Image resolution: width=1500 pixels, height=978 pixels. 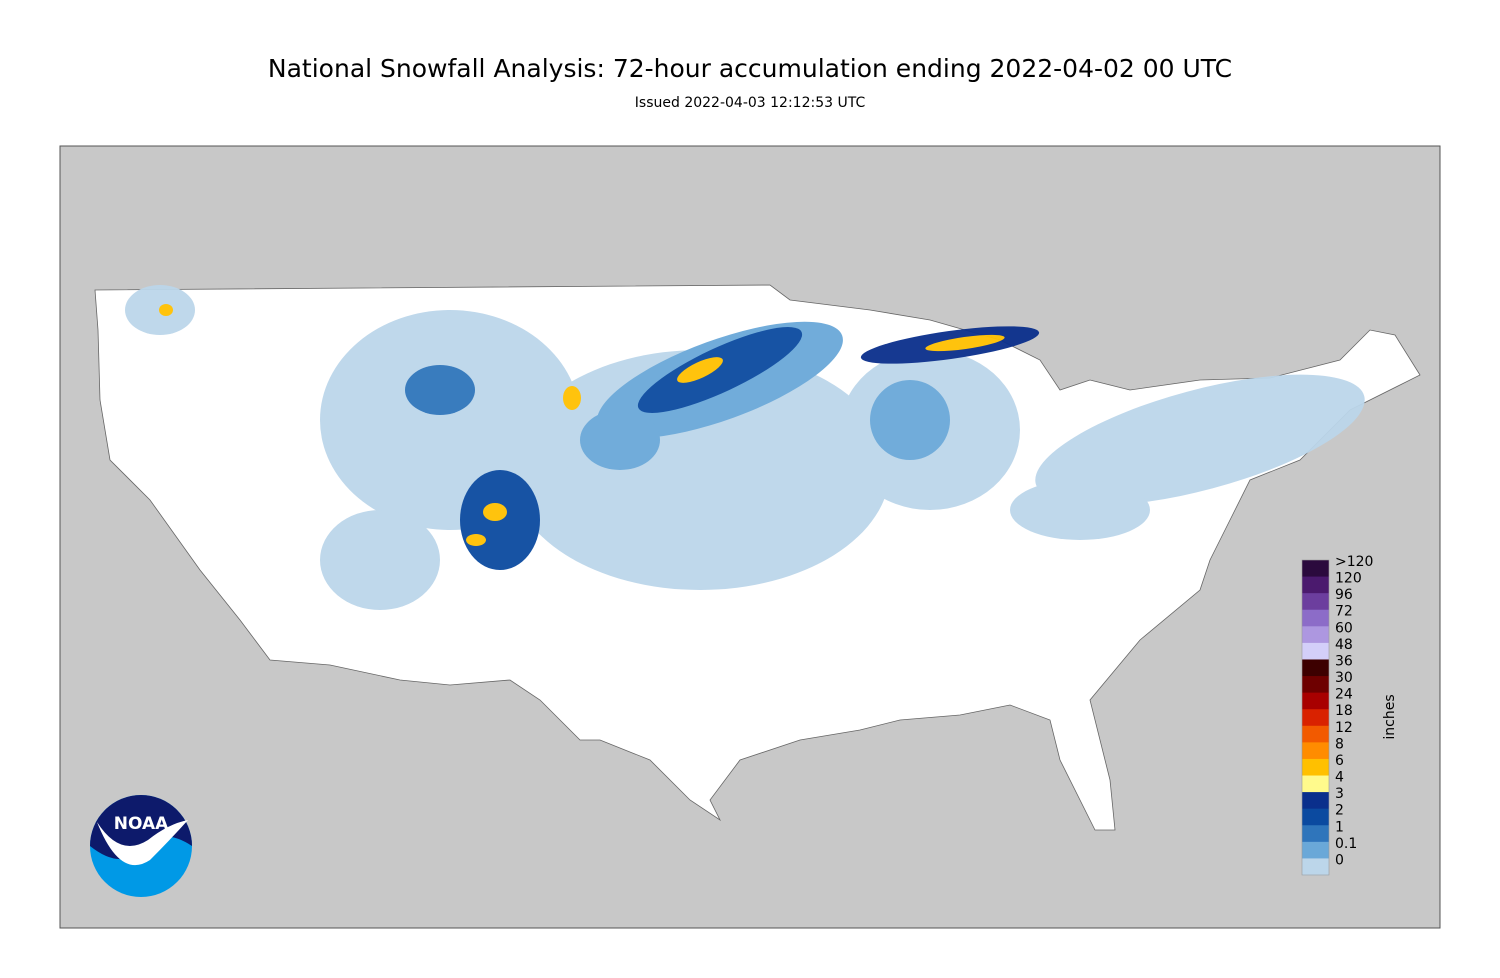 What do you see at coordinates (1344, 612) in the screenshot?
I see `legend-label: 72` at bounding box center [1344, 612].